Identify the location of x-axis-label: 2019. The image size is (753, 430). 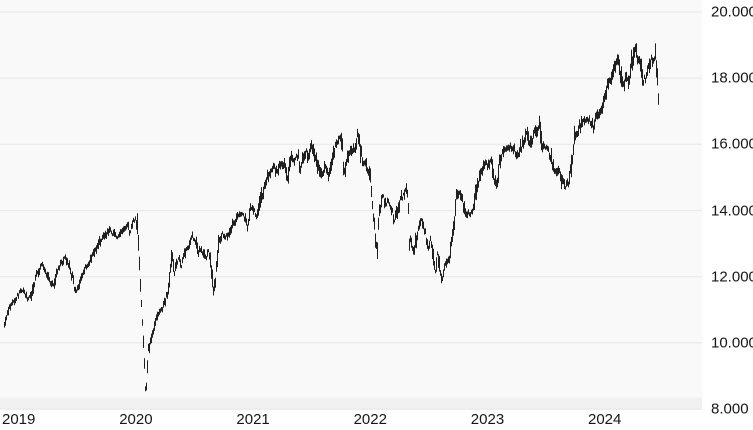
(19, 419).